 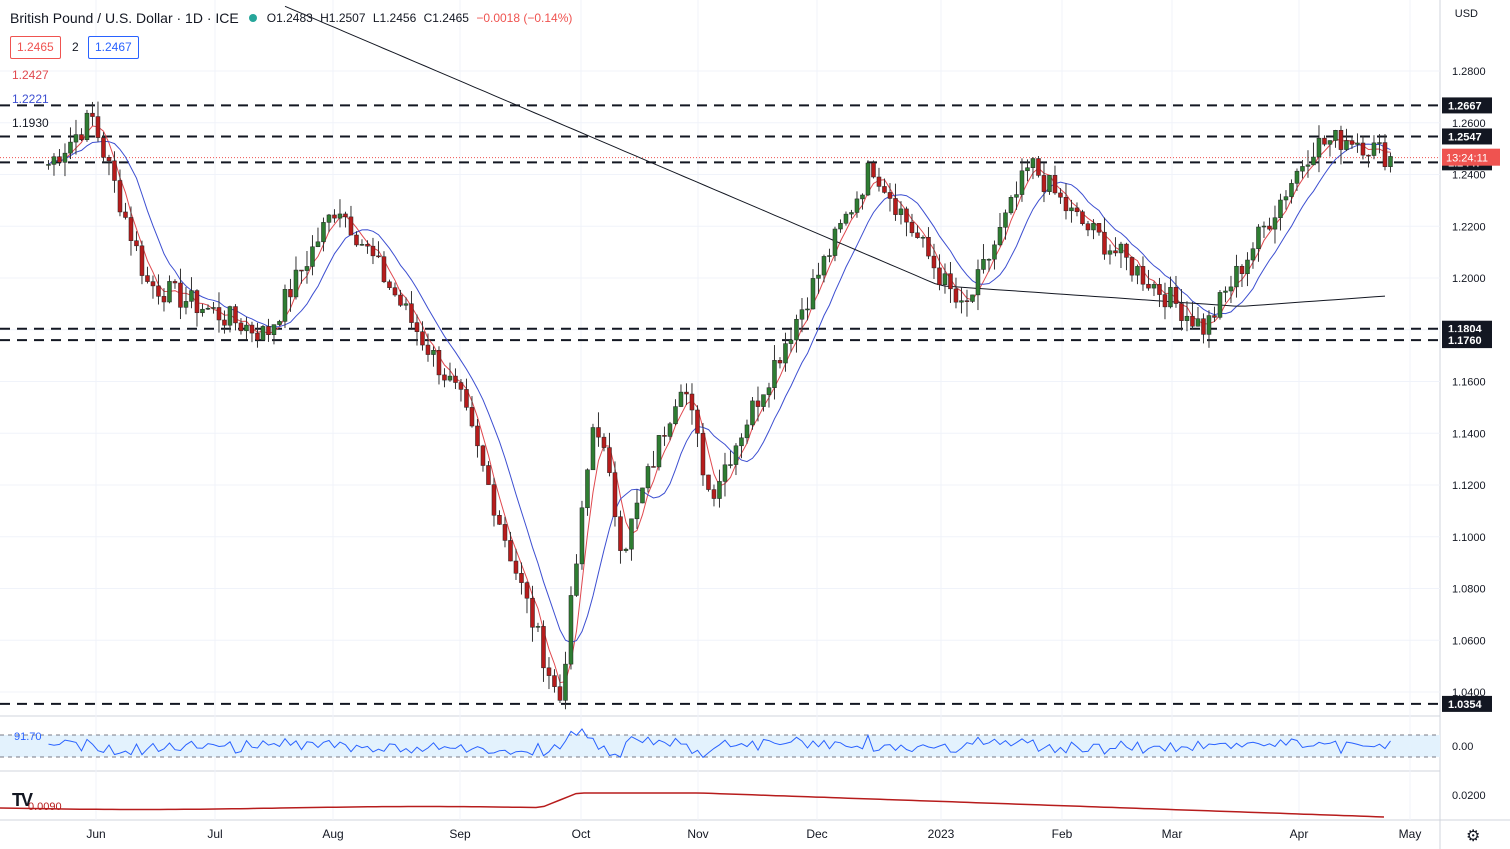 I want to click on buy-price-button: 1.2467, so click(x=113, y=47).